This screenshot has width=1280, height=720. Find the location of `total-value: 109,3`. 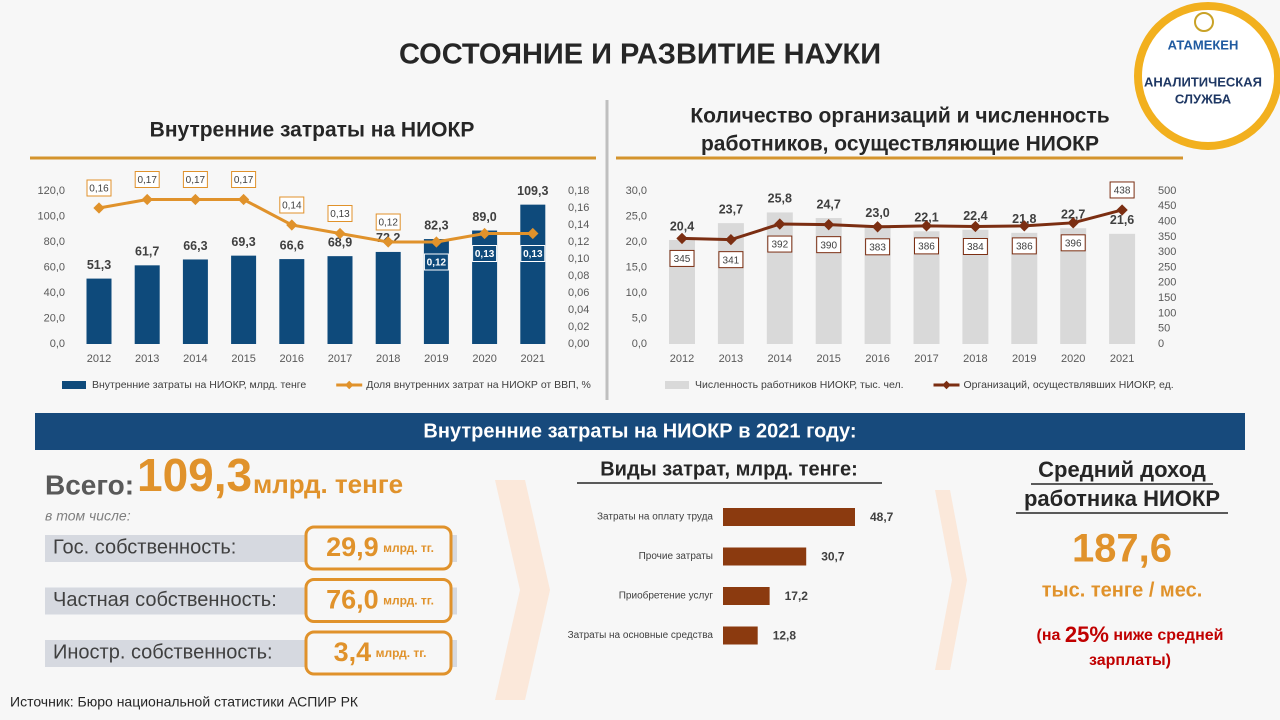

total-value: 109,3 is located at coordinates (194, 475).